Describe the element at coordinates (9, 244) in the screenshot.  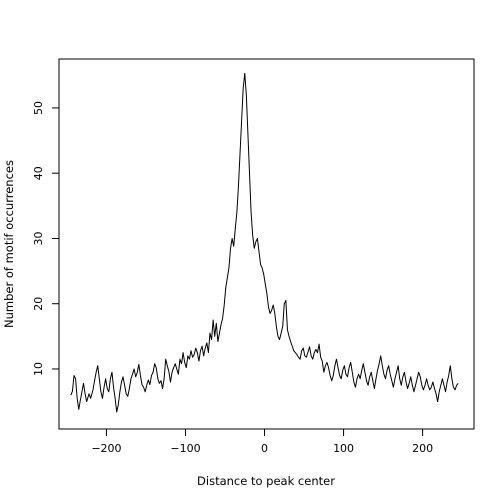
I see `y-axis-title: Number of motif occurrences` at that location.